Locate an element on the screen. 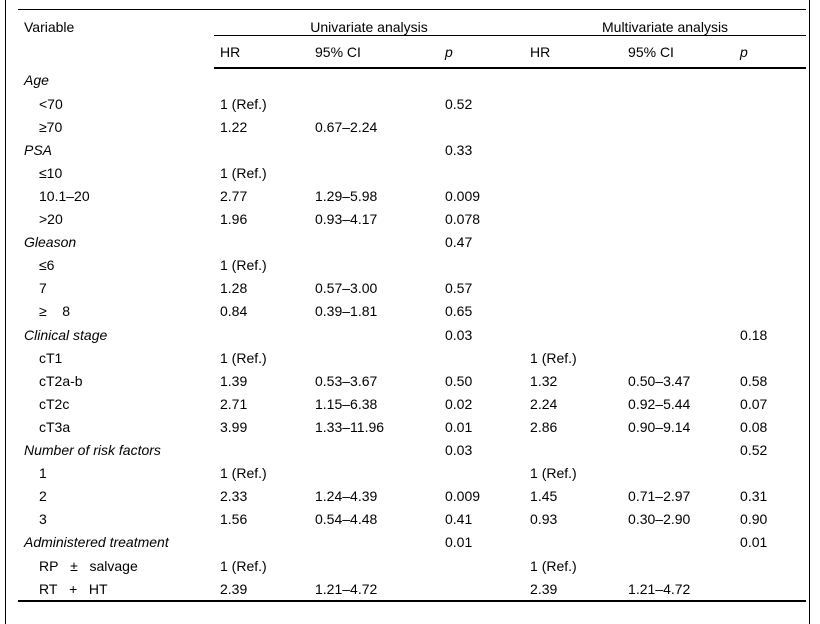 The image size is (820, 624). table-row: >20 1.96 0.93–4.17 0.078 is located at coordinates (412, 219).